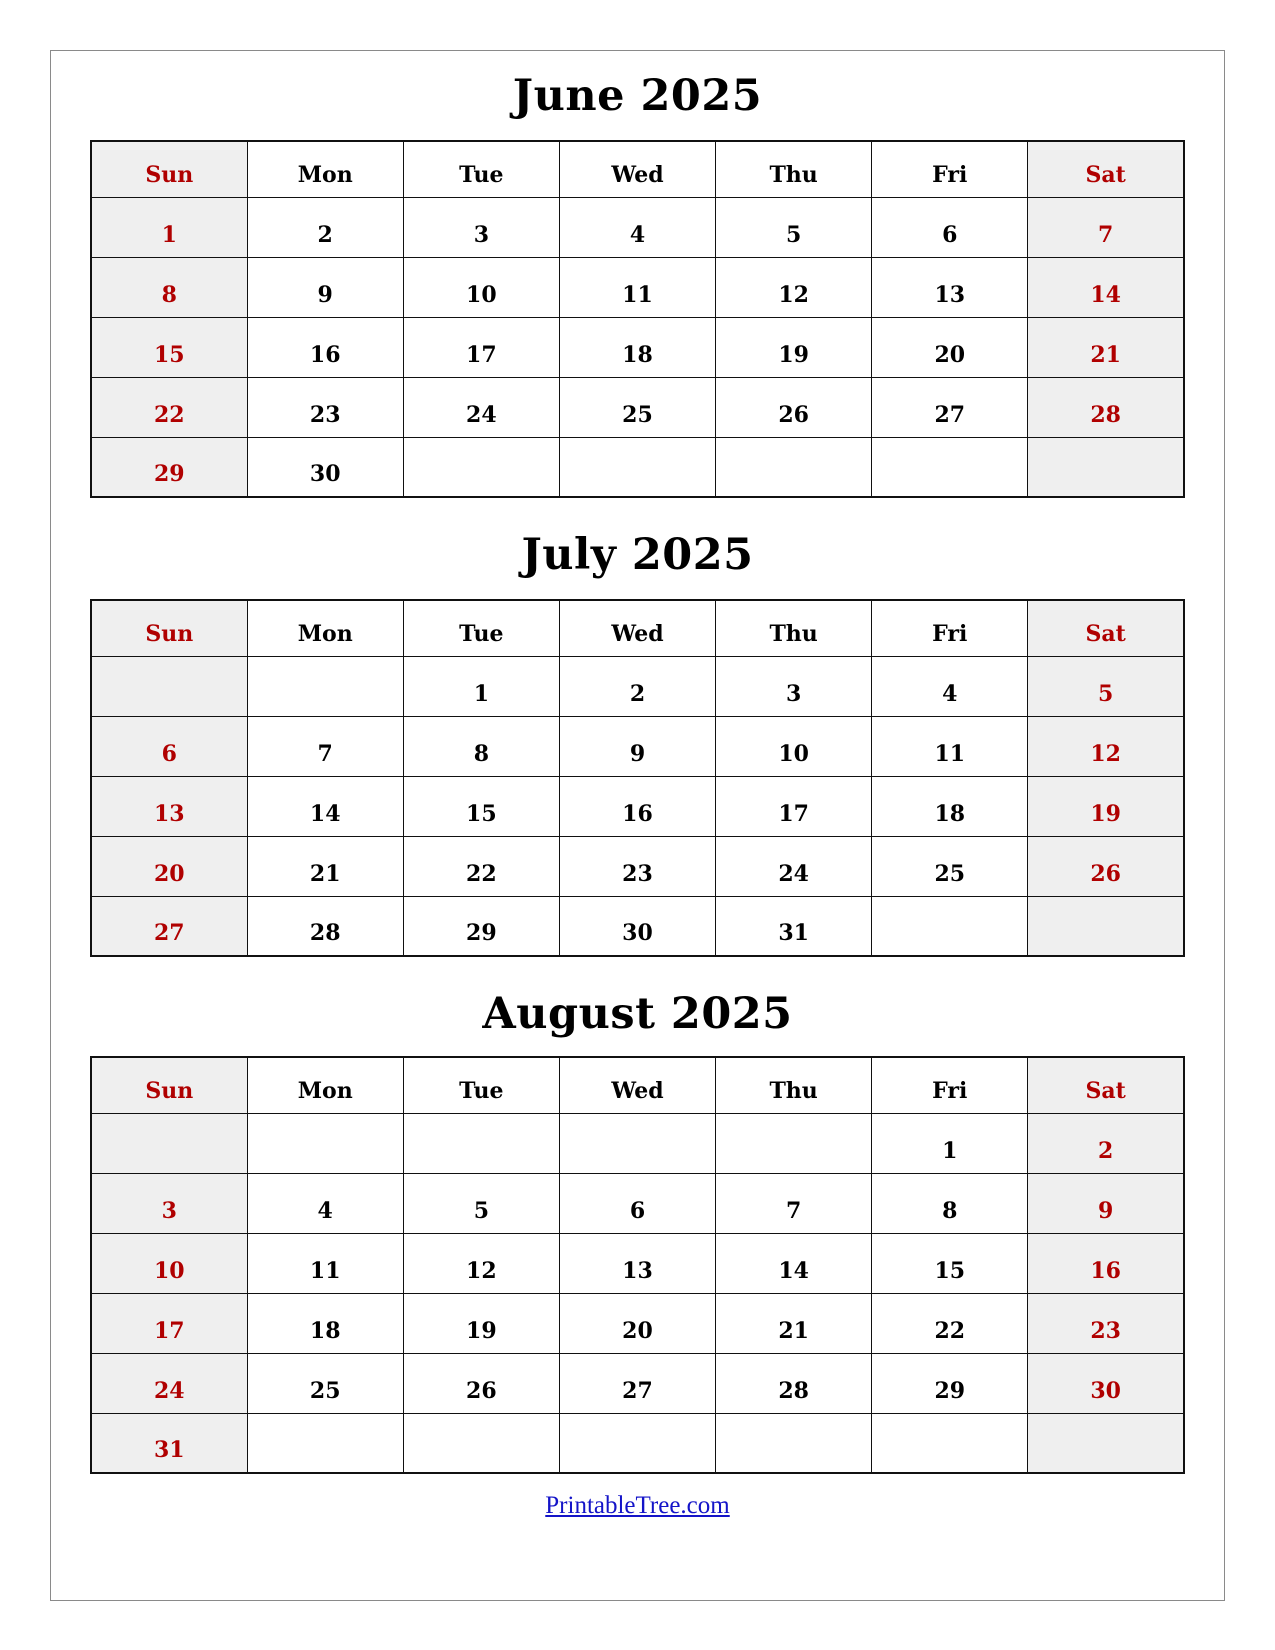  What do you see at coordinates (794, 926) in the screenshot?
I see `day-cell: 31` at bounding box center [794, 926].